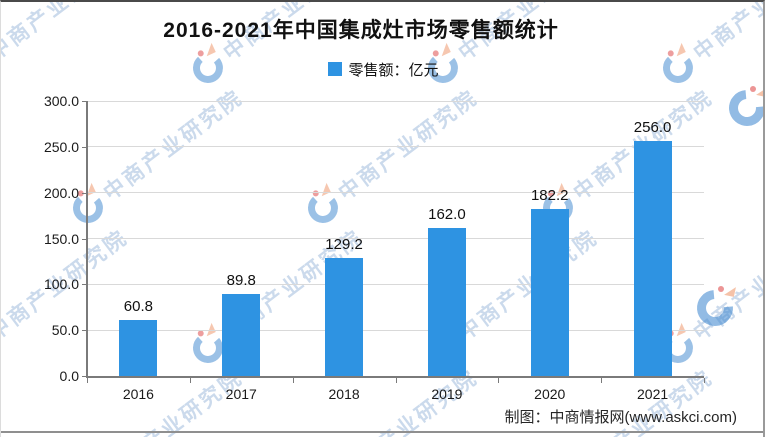 The image size is (765, 437). What do you see at coordinates (65, 330) in the screenshot?
I see `y-tick-label: 50.0` at bounding box center [65, 330].